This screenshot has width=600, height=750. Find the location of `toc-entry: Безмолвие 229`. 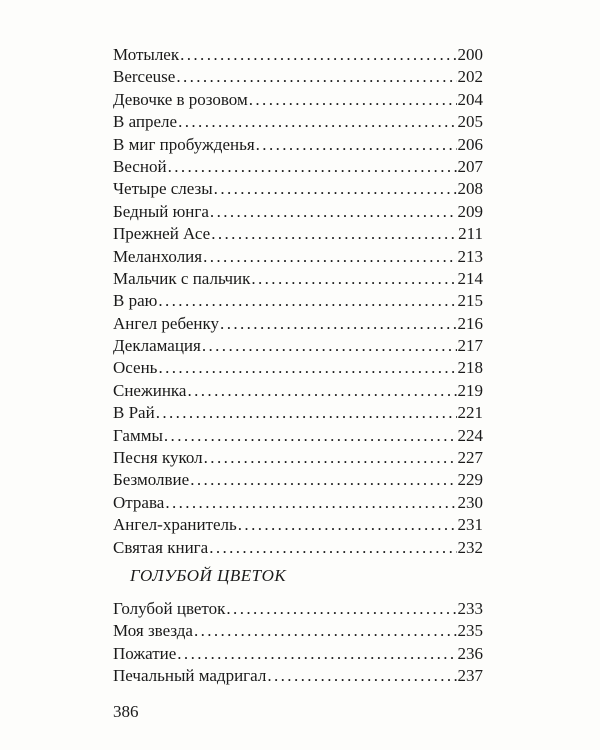

toc-entry: Безмолвие 229 is located at coordinates (298, 480).